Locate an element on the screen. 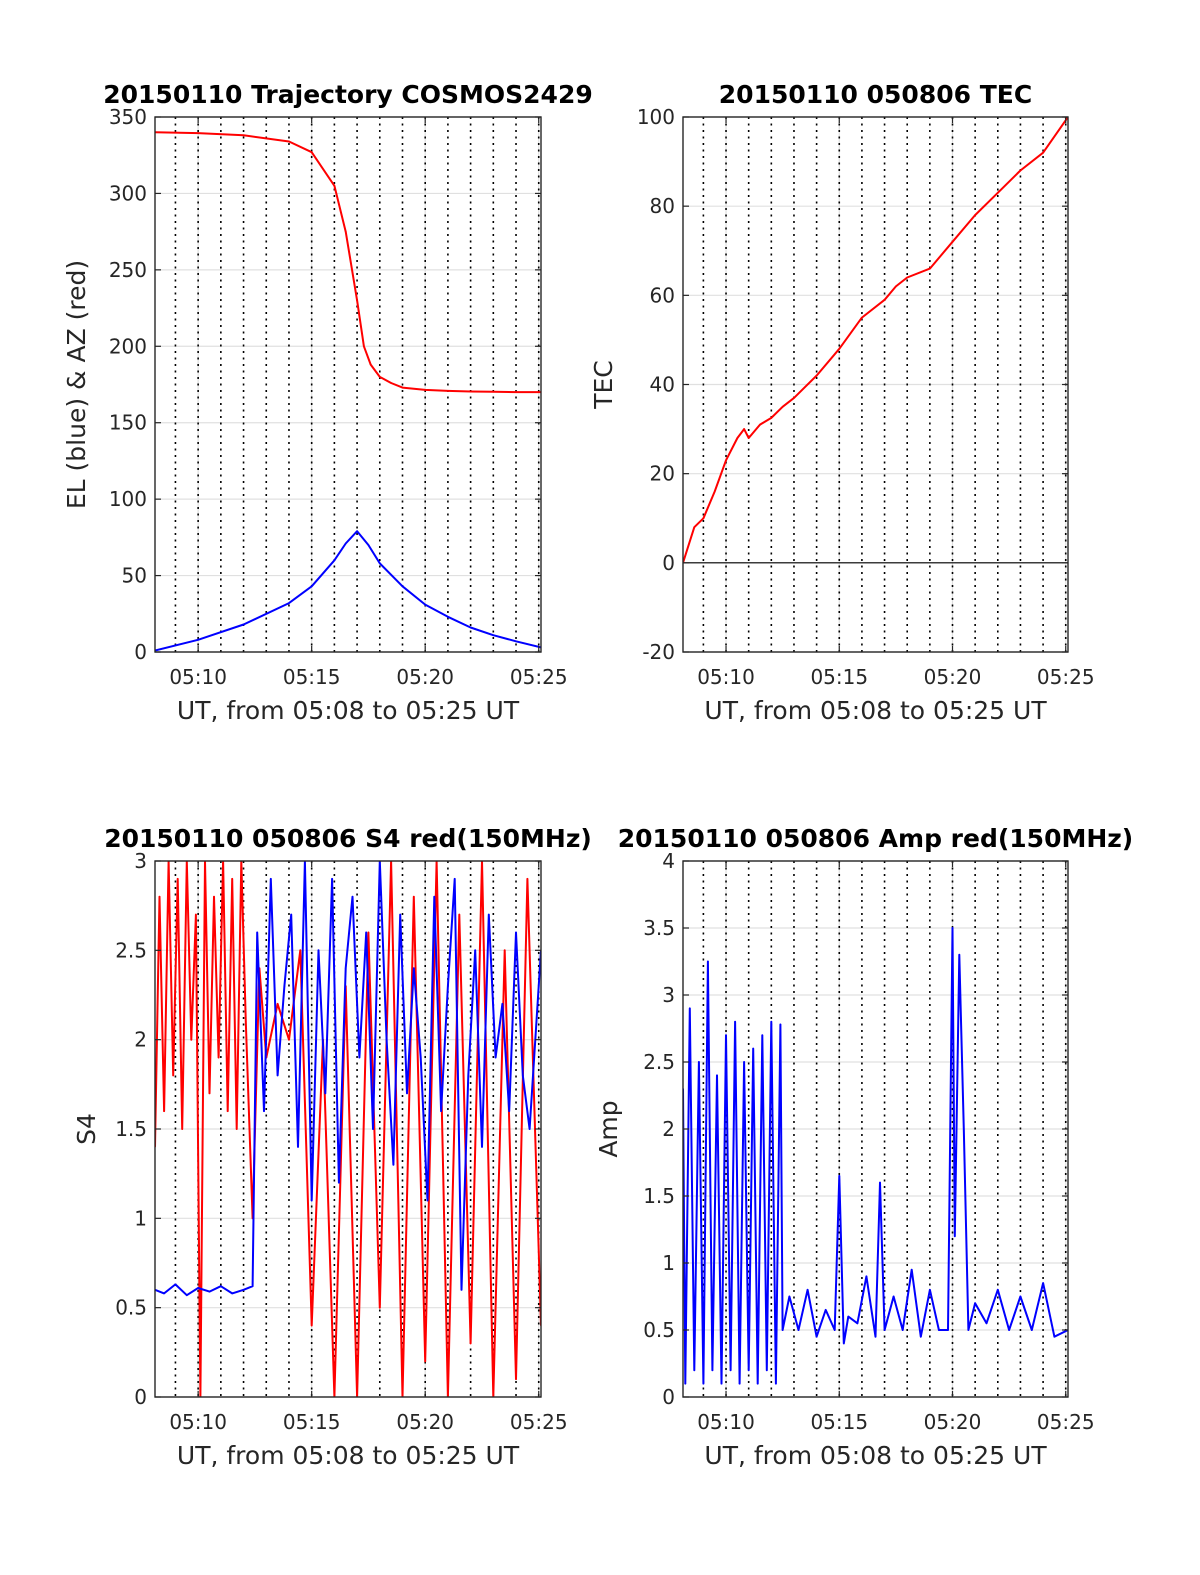 The width and height of the screenshot is (1200, 1575). y-tick-label: 0.5 is located at coordinates (131, 1308).